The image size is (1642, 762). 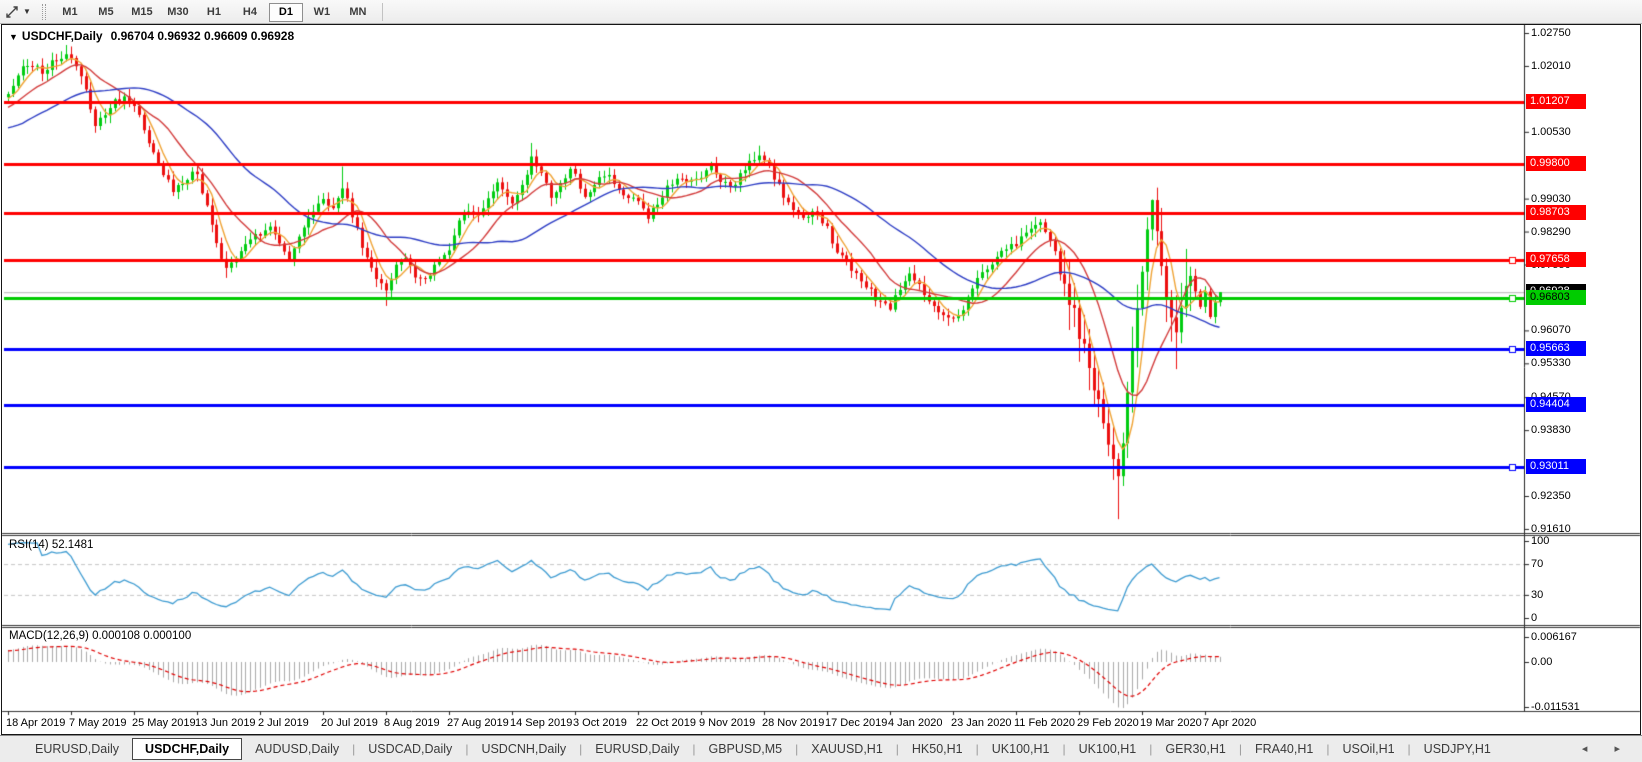 What do you see at coordinates (202, 36) in the screenshot?
I see `ohlc-values: 0.96704 0.96932 0.96609 0.96928` at bounding box center [202, 36].